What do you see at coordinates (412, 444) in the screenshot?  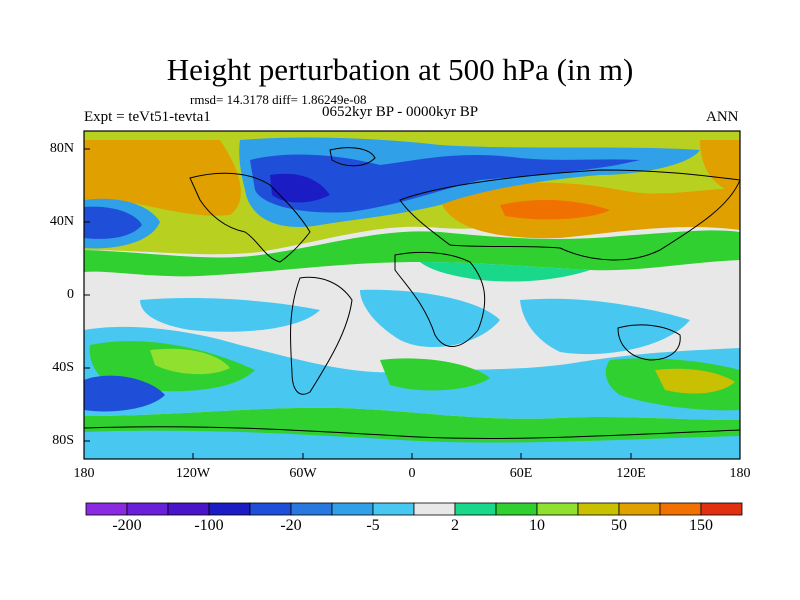 I see `band-cyan-antarctic` at bounding box center [412, 444].